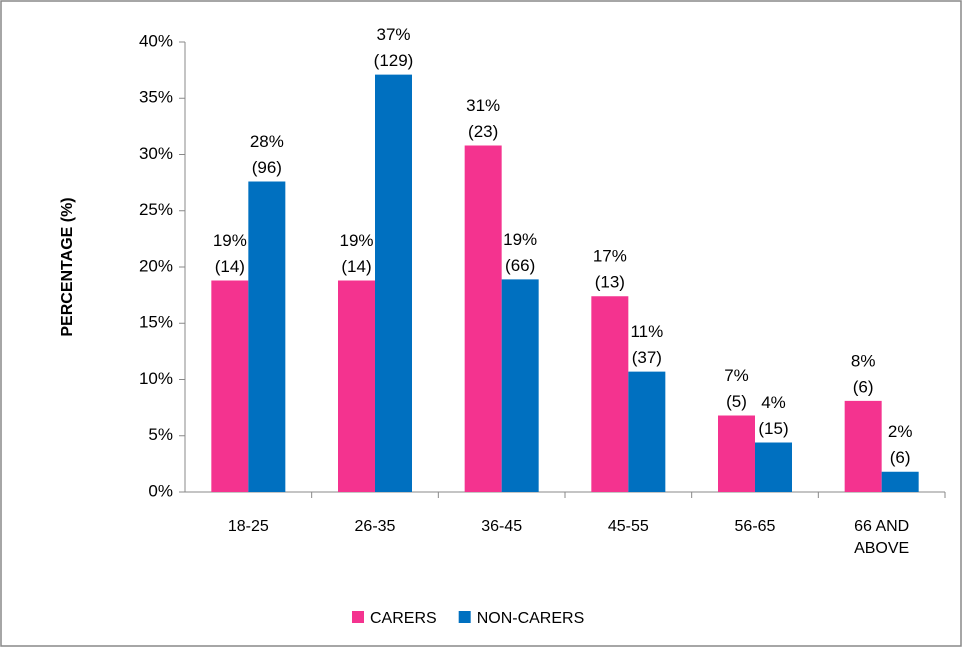 The height and width of the screenshot is (647, 962). What do you see at coordinates (156, 40) in the screenshot?
I see `y-tick-label: 40%` at bounding box center [156, 40].